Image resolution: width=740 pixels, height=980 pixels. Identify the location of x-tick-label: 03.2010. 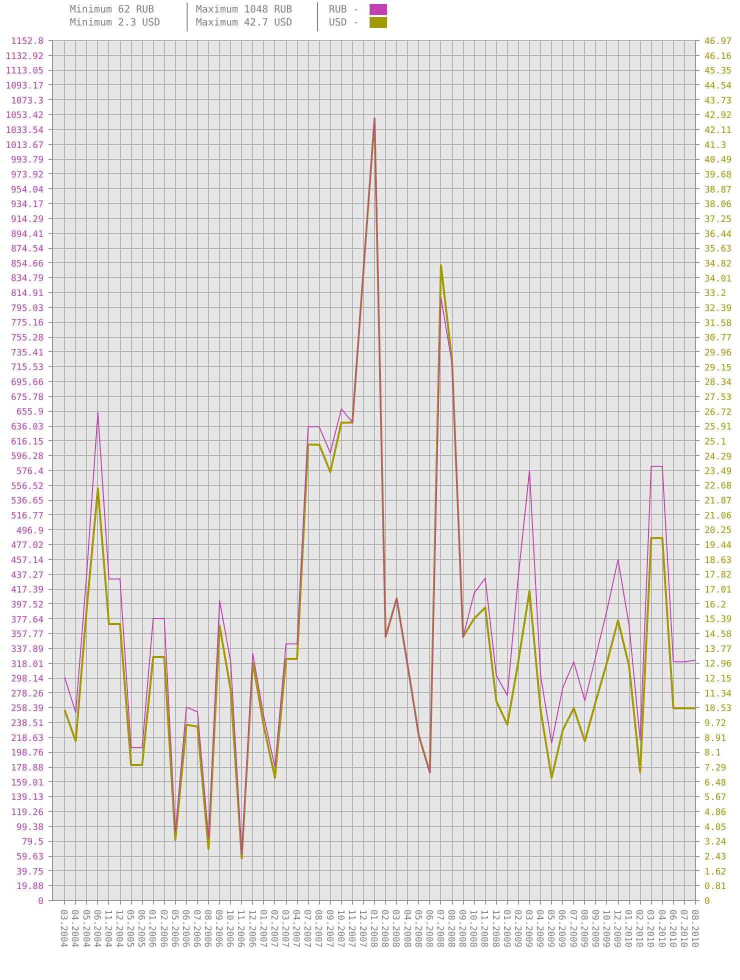
(649, 929).